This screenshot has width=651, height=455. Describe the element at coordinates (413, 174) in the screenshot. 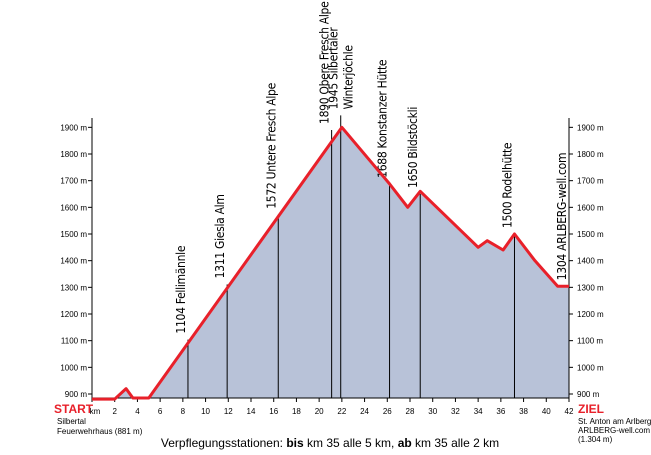

I see `station-elevation: 1650` at that location.